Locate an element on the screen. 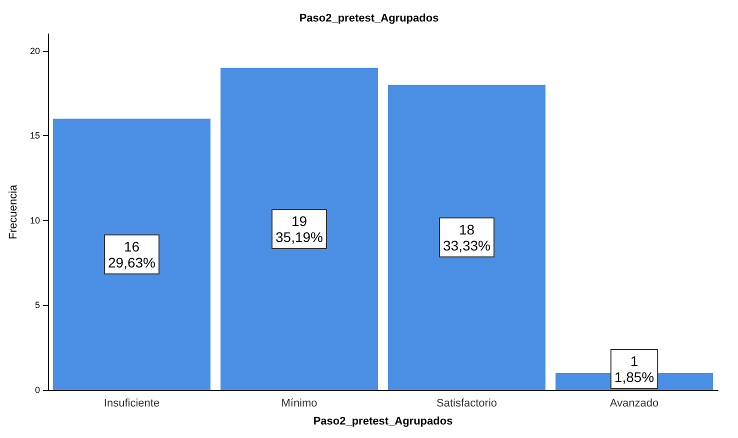  y-tick-label: 15 is located at coordinates (35, 135).